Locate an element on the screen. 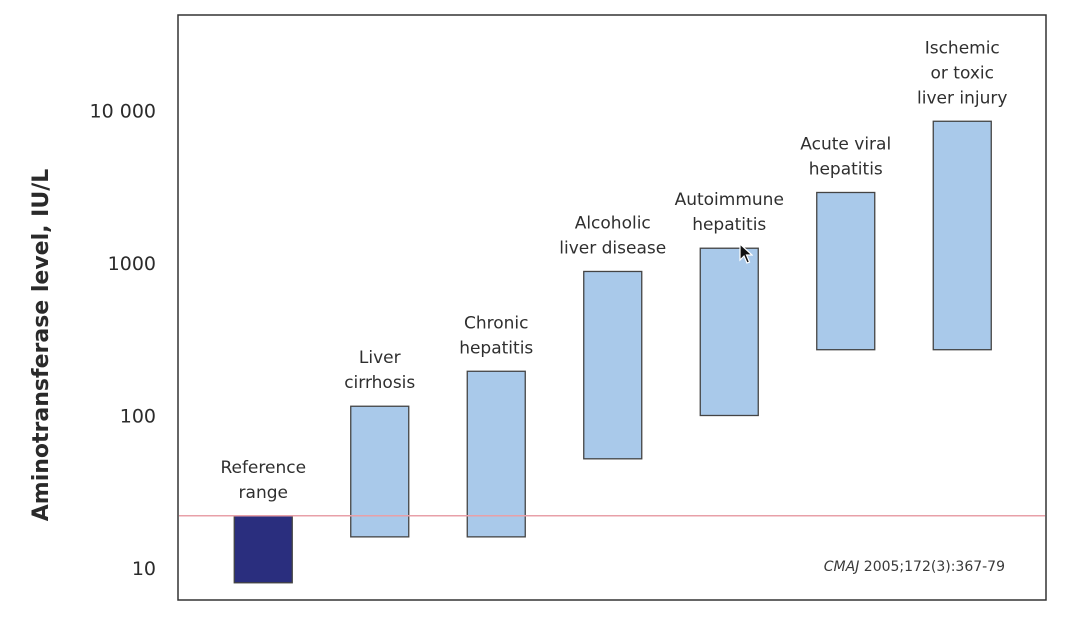  category-label: liver injury is located at coordinates (962, 98).